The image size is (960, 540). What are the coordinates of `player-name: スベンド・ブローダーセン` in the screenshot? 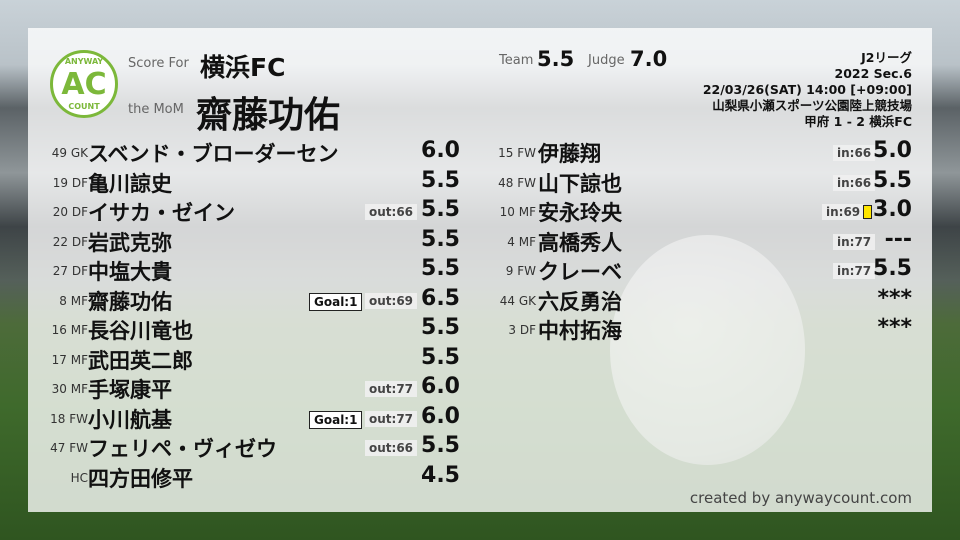 It's located at (213, 154).